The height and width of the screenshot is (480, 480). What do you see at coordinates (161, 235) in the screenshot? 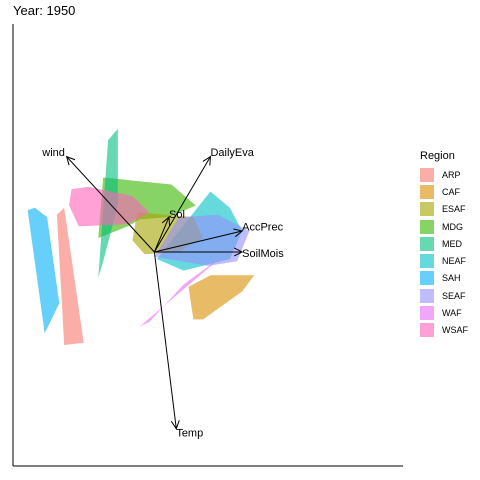
I see `loading-arrow-sol` at bounding box center [161, 235].